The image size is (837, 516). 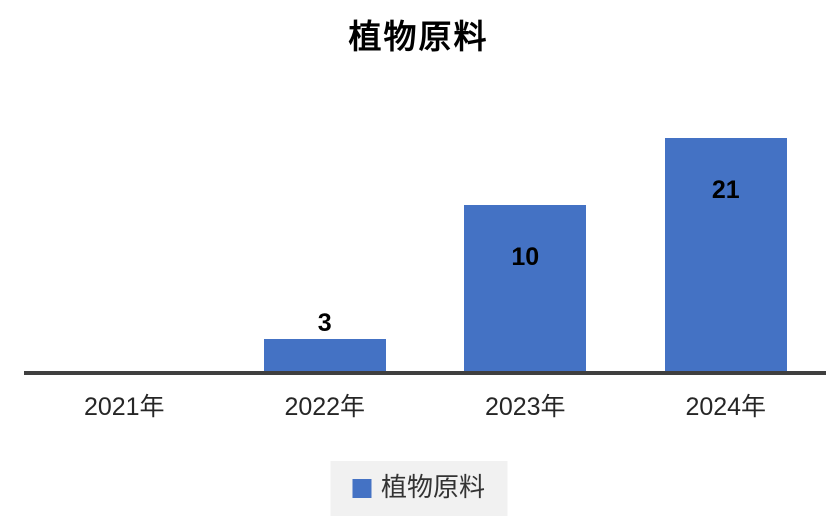 I want to click on x-axis-label: 2021年, so click(x=124, y=407).